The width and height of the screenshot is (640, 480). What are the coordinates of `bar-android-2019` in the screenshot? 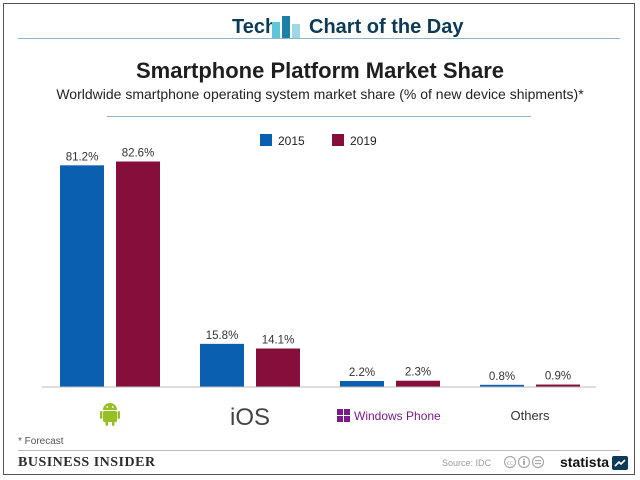 It's located at (138, 274).